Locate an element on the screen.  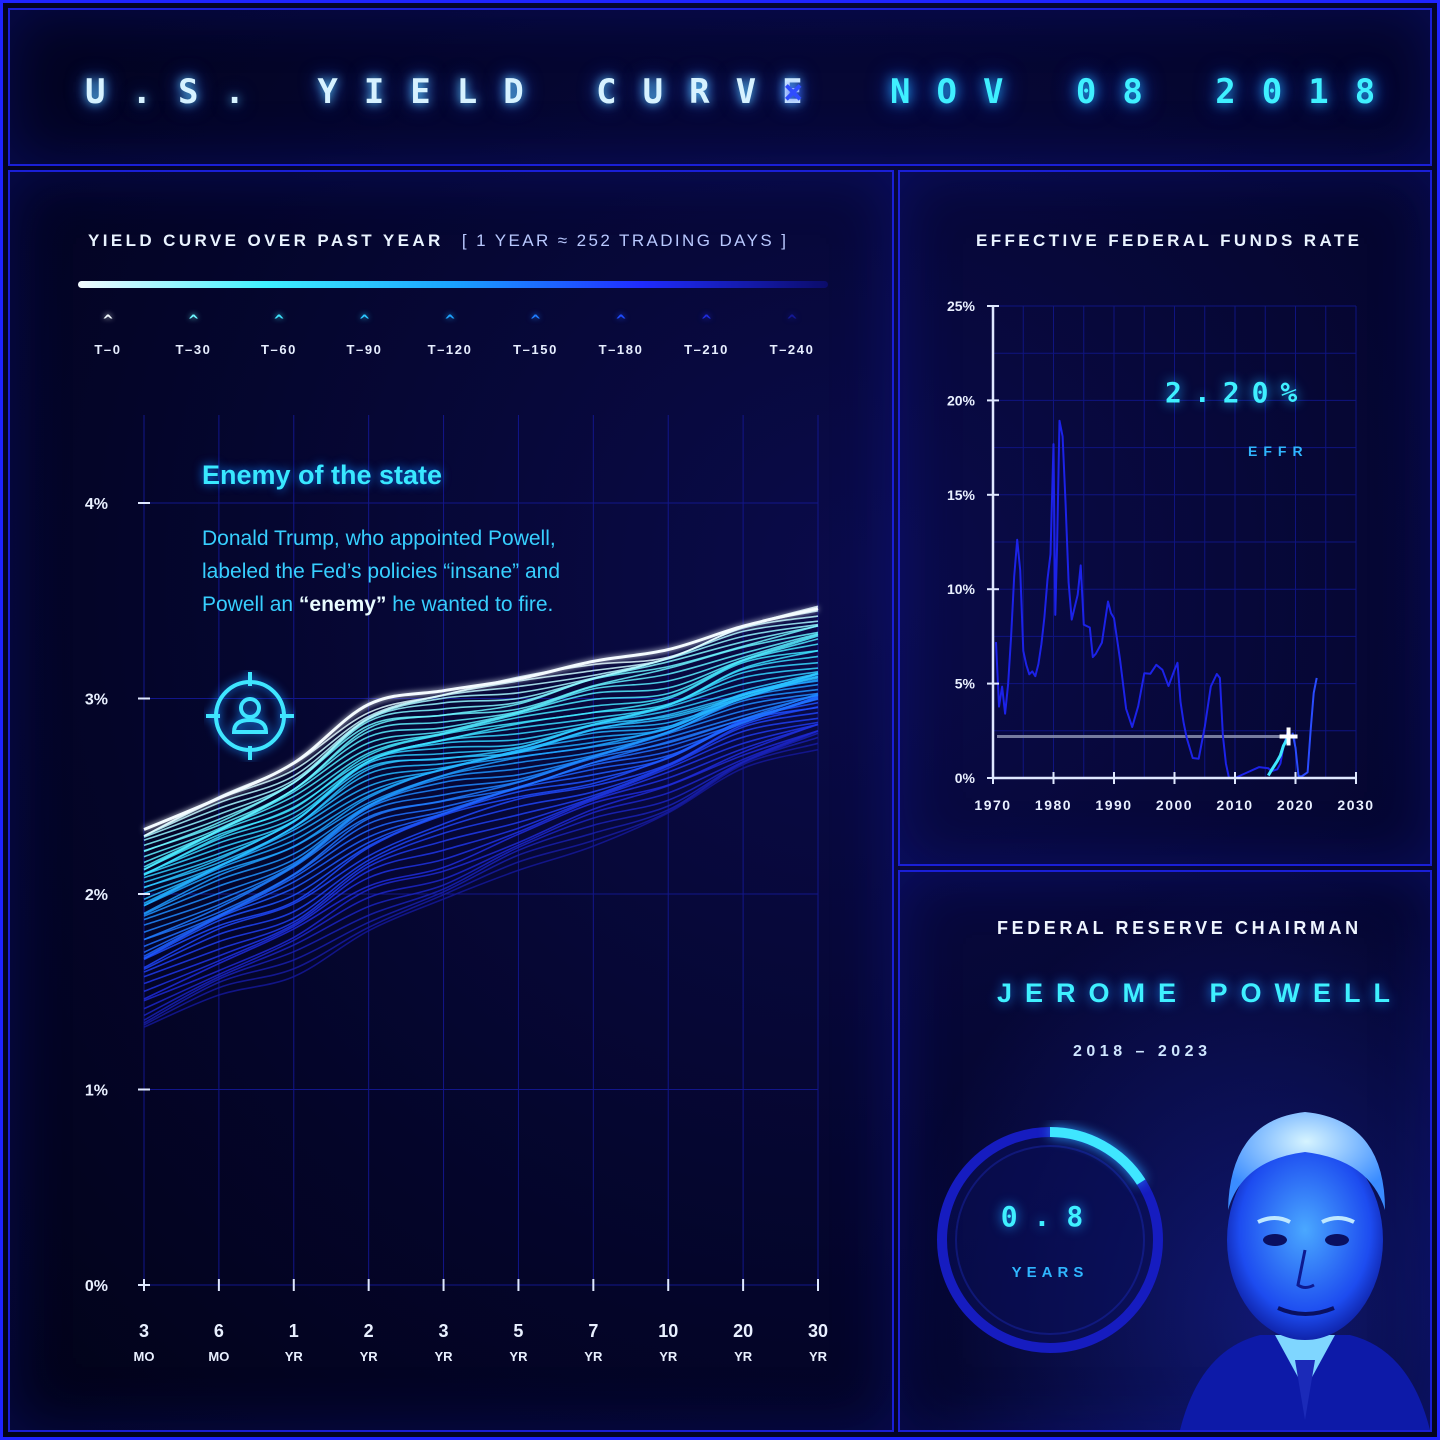
portrait-photo is located at coordinates (1305, 1271).